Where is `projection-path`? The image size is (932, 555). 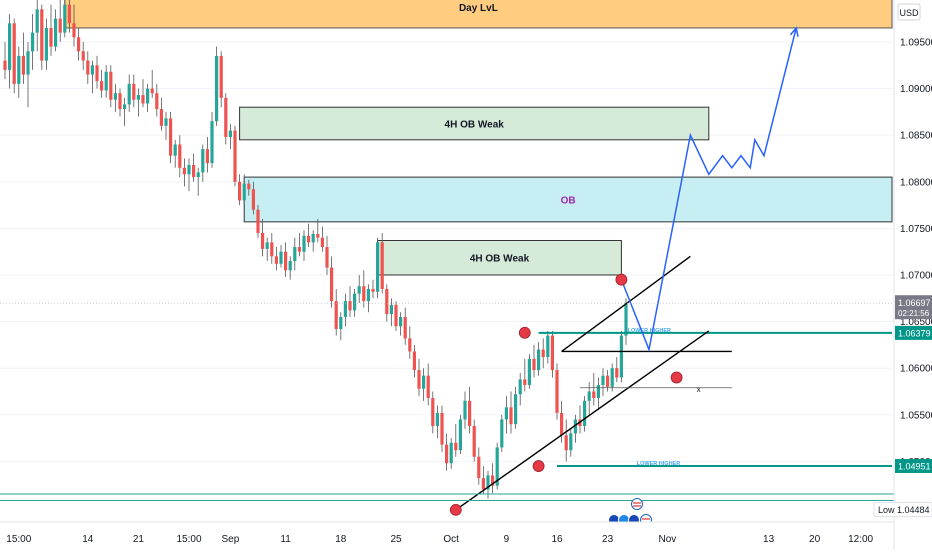 projection-path is located at coordinates (708, 190).